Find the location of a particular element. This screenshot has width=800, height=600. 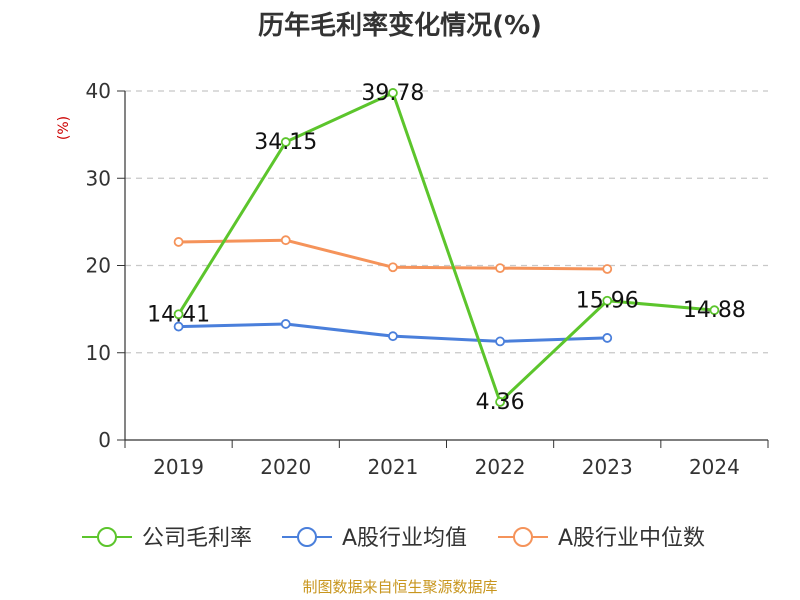

data-label: 14.88 is located at coordinates (714, 310).